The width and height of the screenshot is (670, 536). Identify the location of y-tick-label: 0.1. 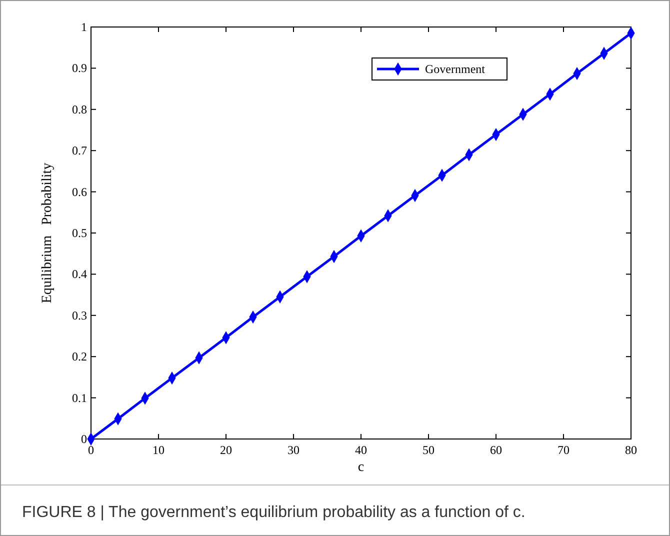
(79, 397).